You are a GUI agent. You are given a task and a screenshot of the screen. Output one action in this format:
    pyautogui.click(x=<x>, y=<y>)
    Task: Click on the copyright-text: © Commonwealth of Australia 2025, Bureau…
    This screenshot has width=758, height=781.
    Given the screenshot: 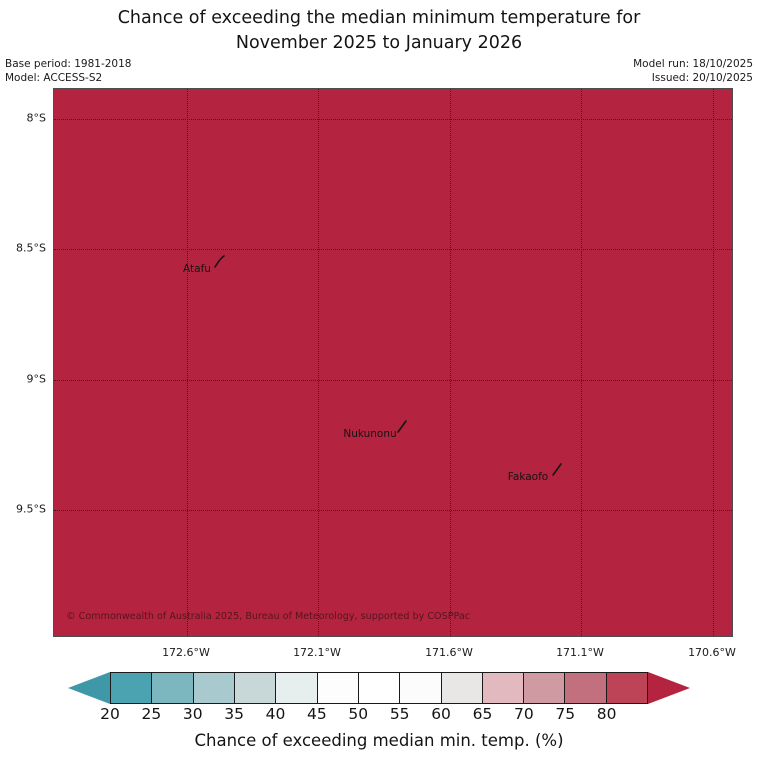 What is the action you would take?
    pyautogui.click(x=268, y=616)
    